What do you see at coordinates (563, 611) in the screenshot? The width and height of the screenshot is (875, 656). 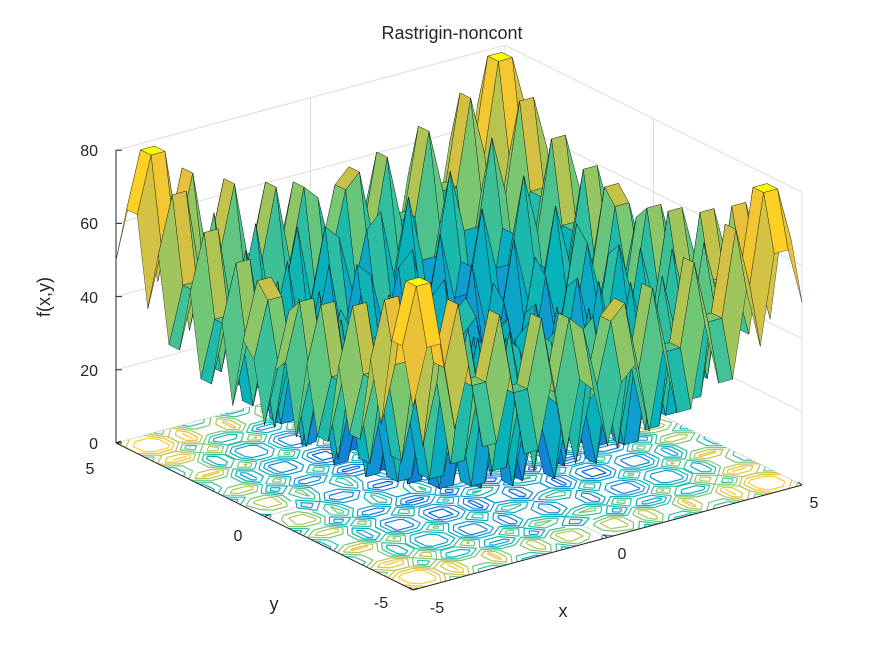 I see `x-axis-label: x` at bounding box center [563, 611].